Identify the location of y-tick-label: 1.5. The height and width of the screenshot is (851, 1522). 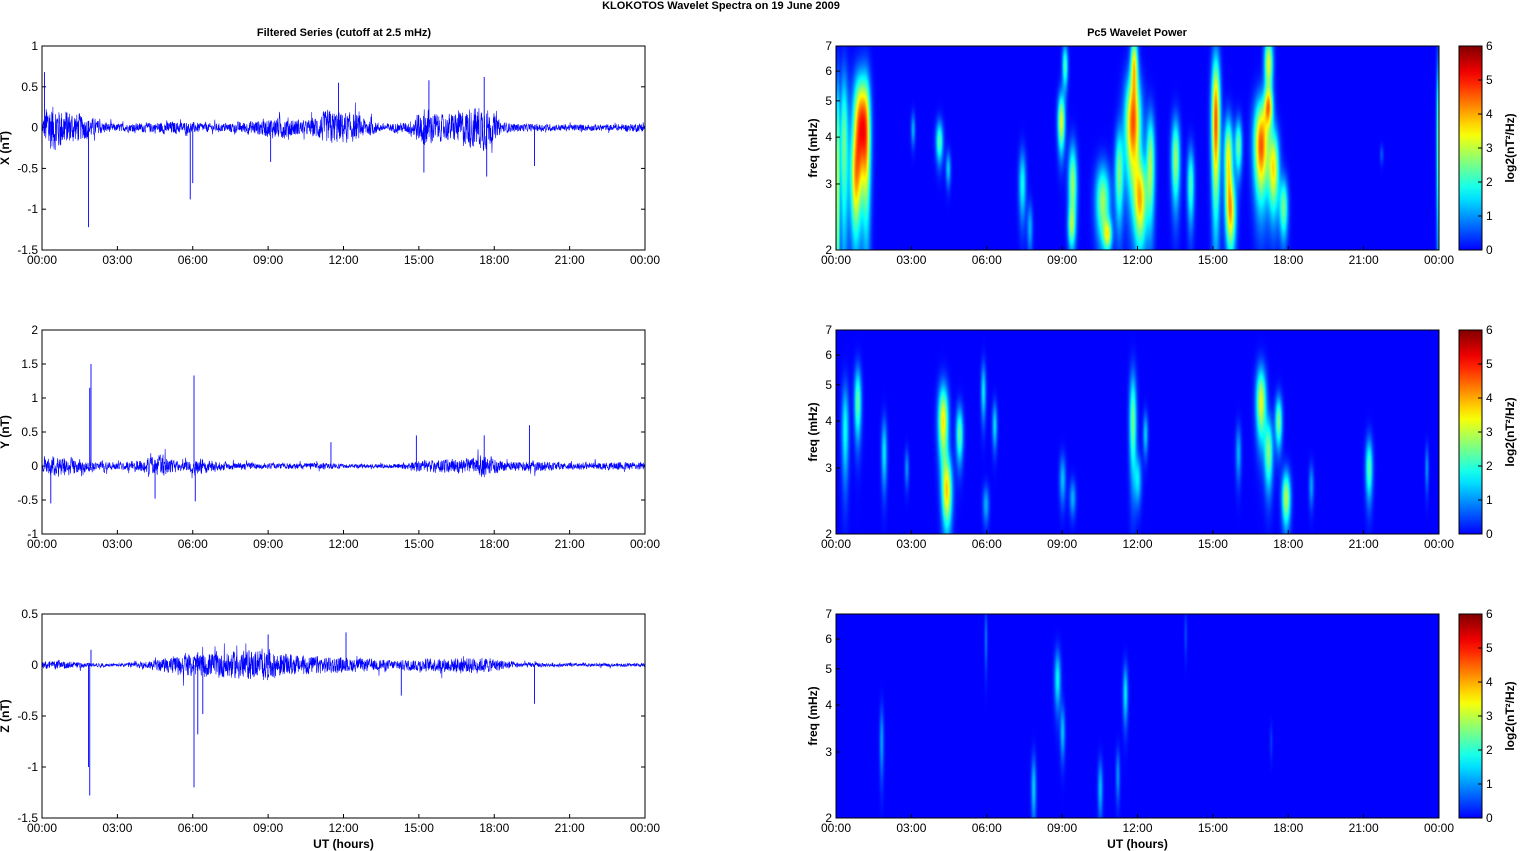
(29, 364).